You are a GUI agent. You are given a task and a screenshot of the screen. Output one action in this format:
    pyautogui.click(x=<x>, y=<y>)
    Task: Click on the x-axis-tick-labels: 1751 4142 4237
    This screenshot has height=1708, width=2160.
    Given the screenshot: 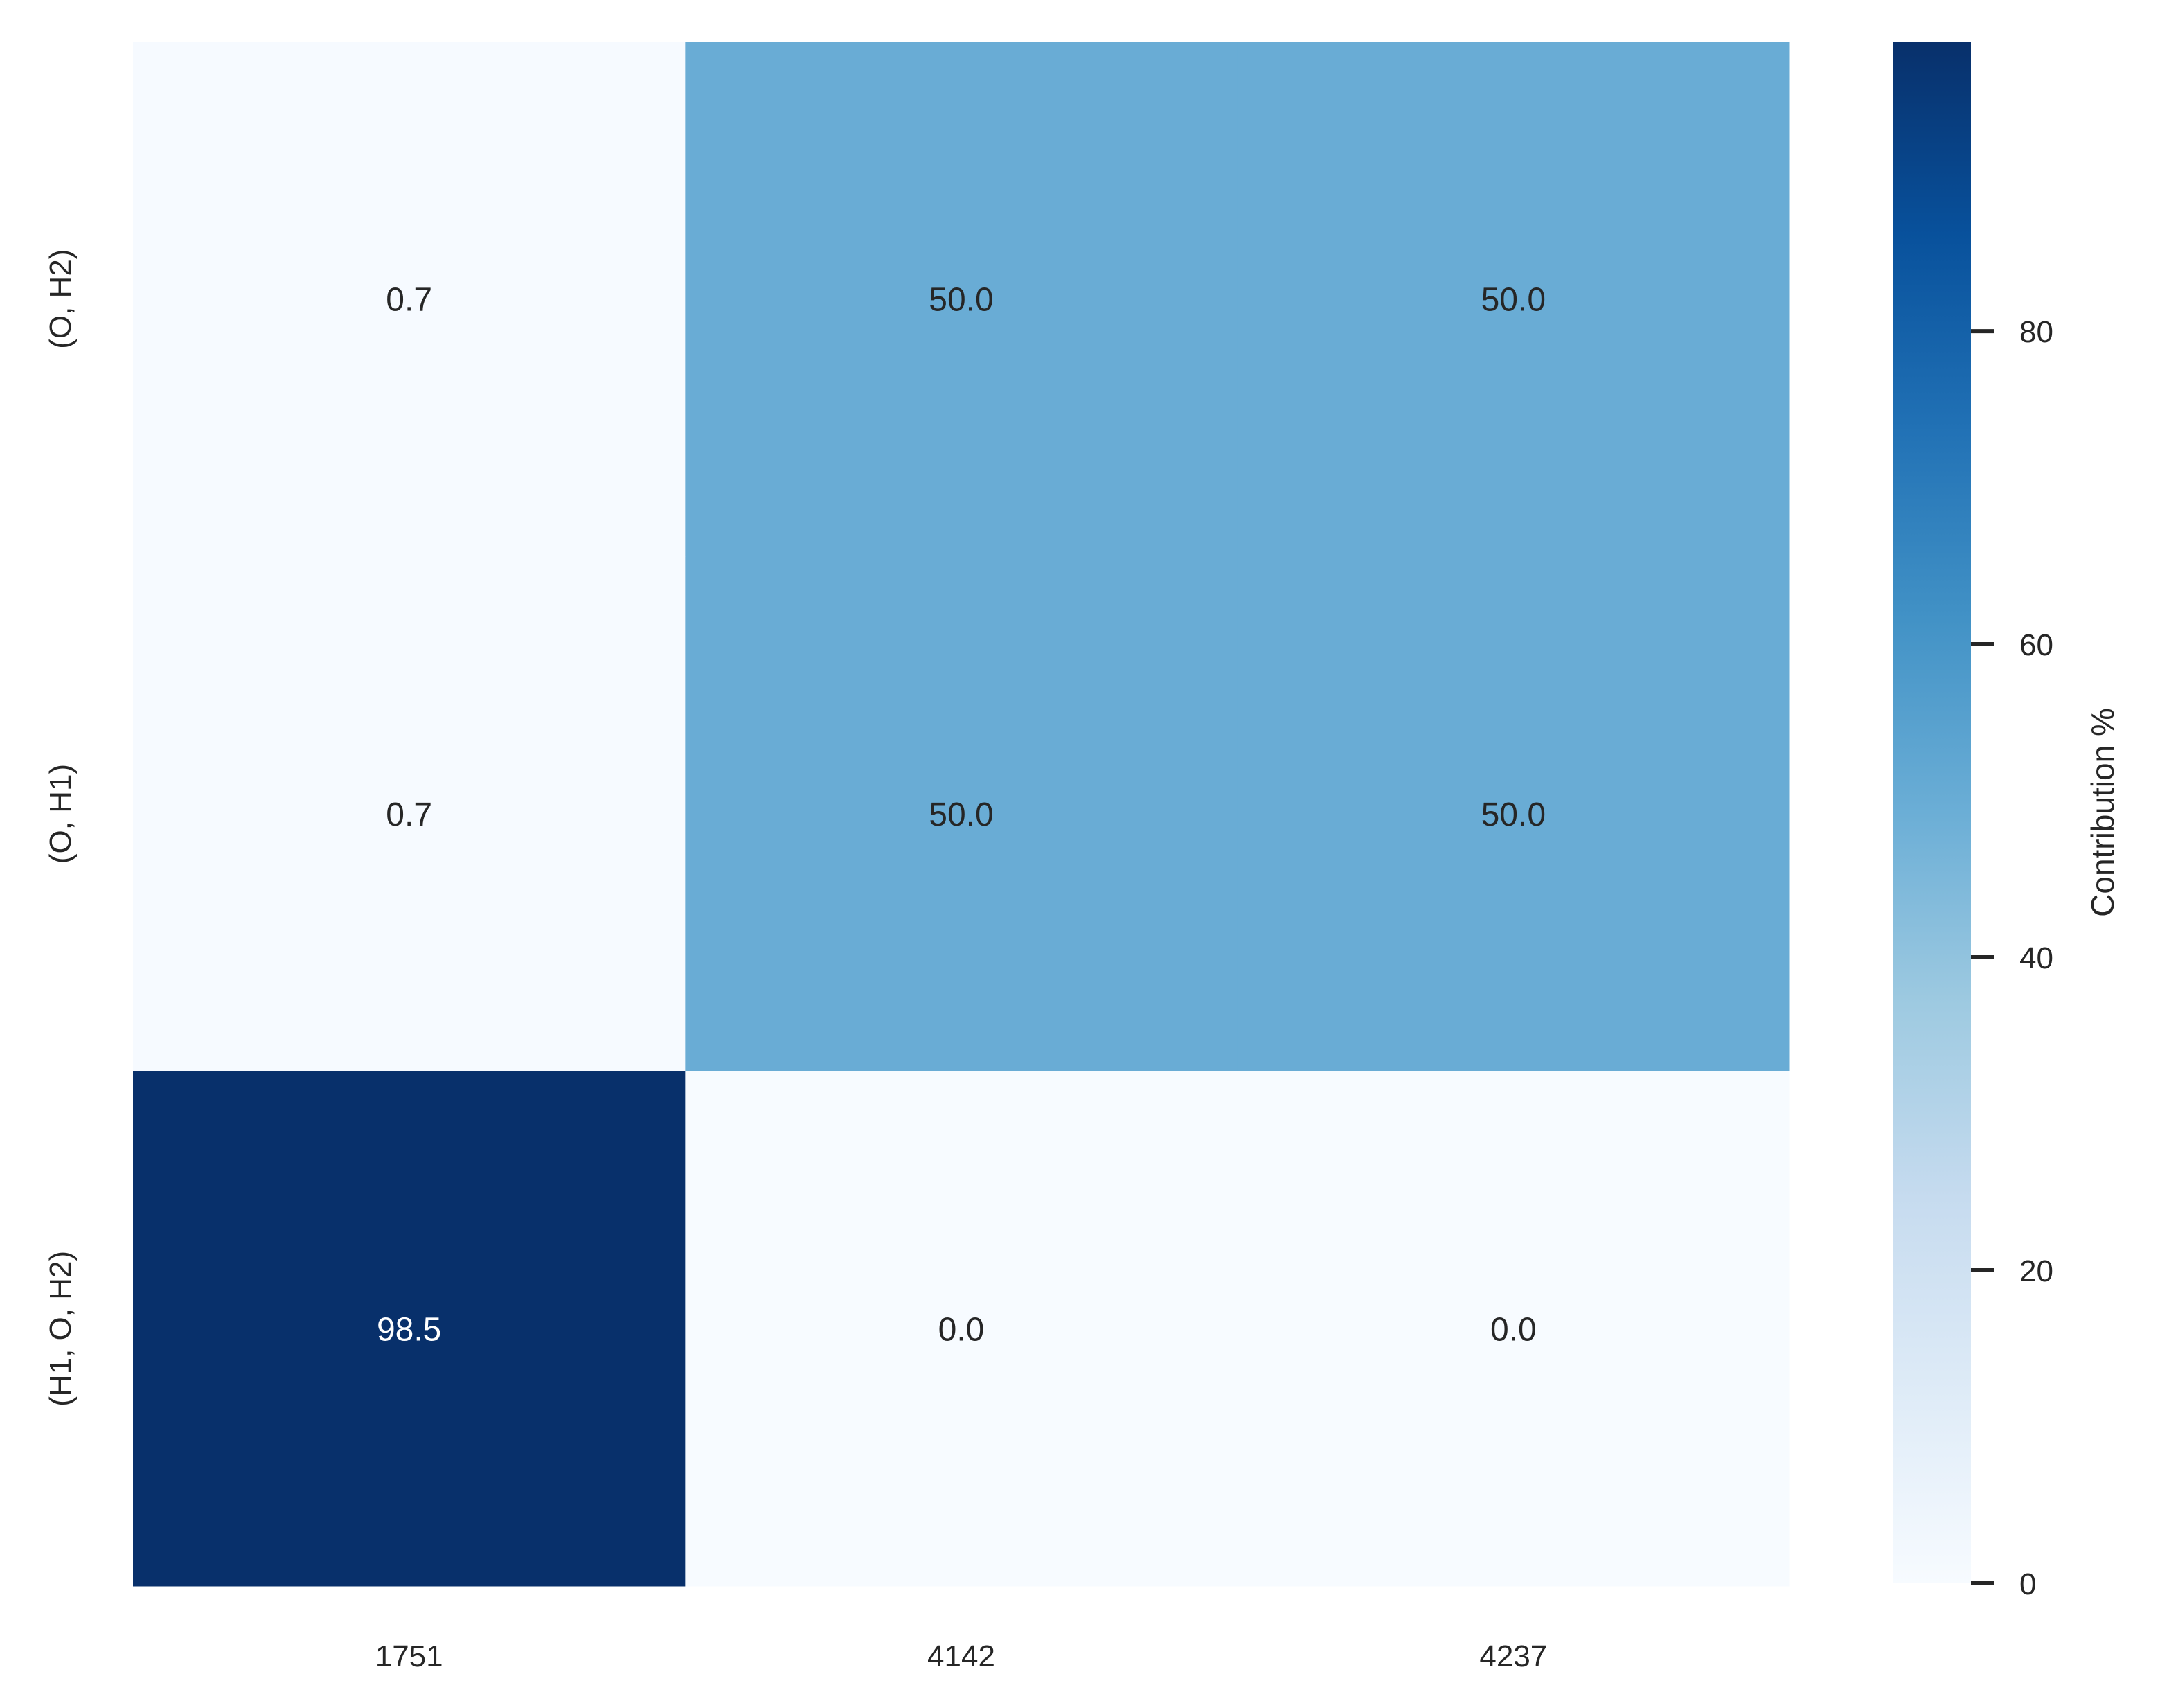 What is the action you would take?
    pyautogui.click(x=962, y=1656)
    